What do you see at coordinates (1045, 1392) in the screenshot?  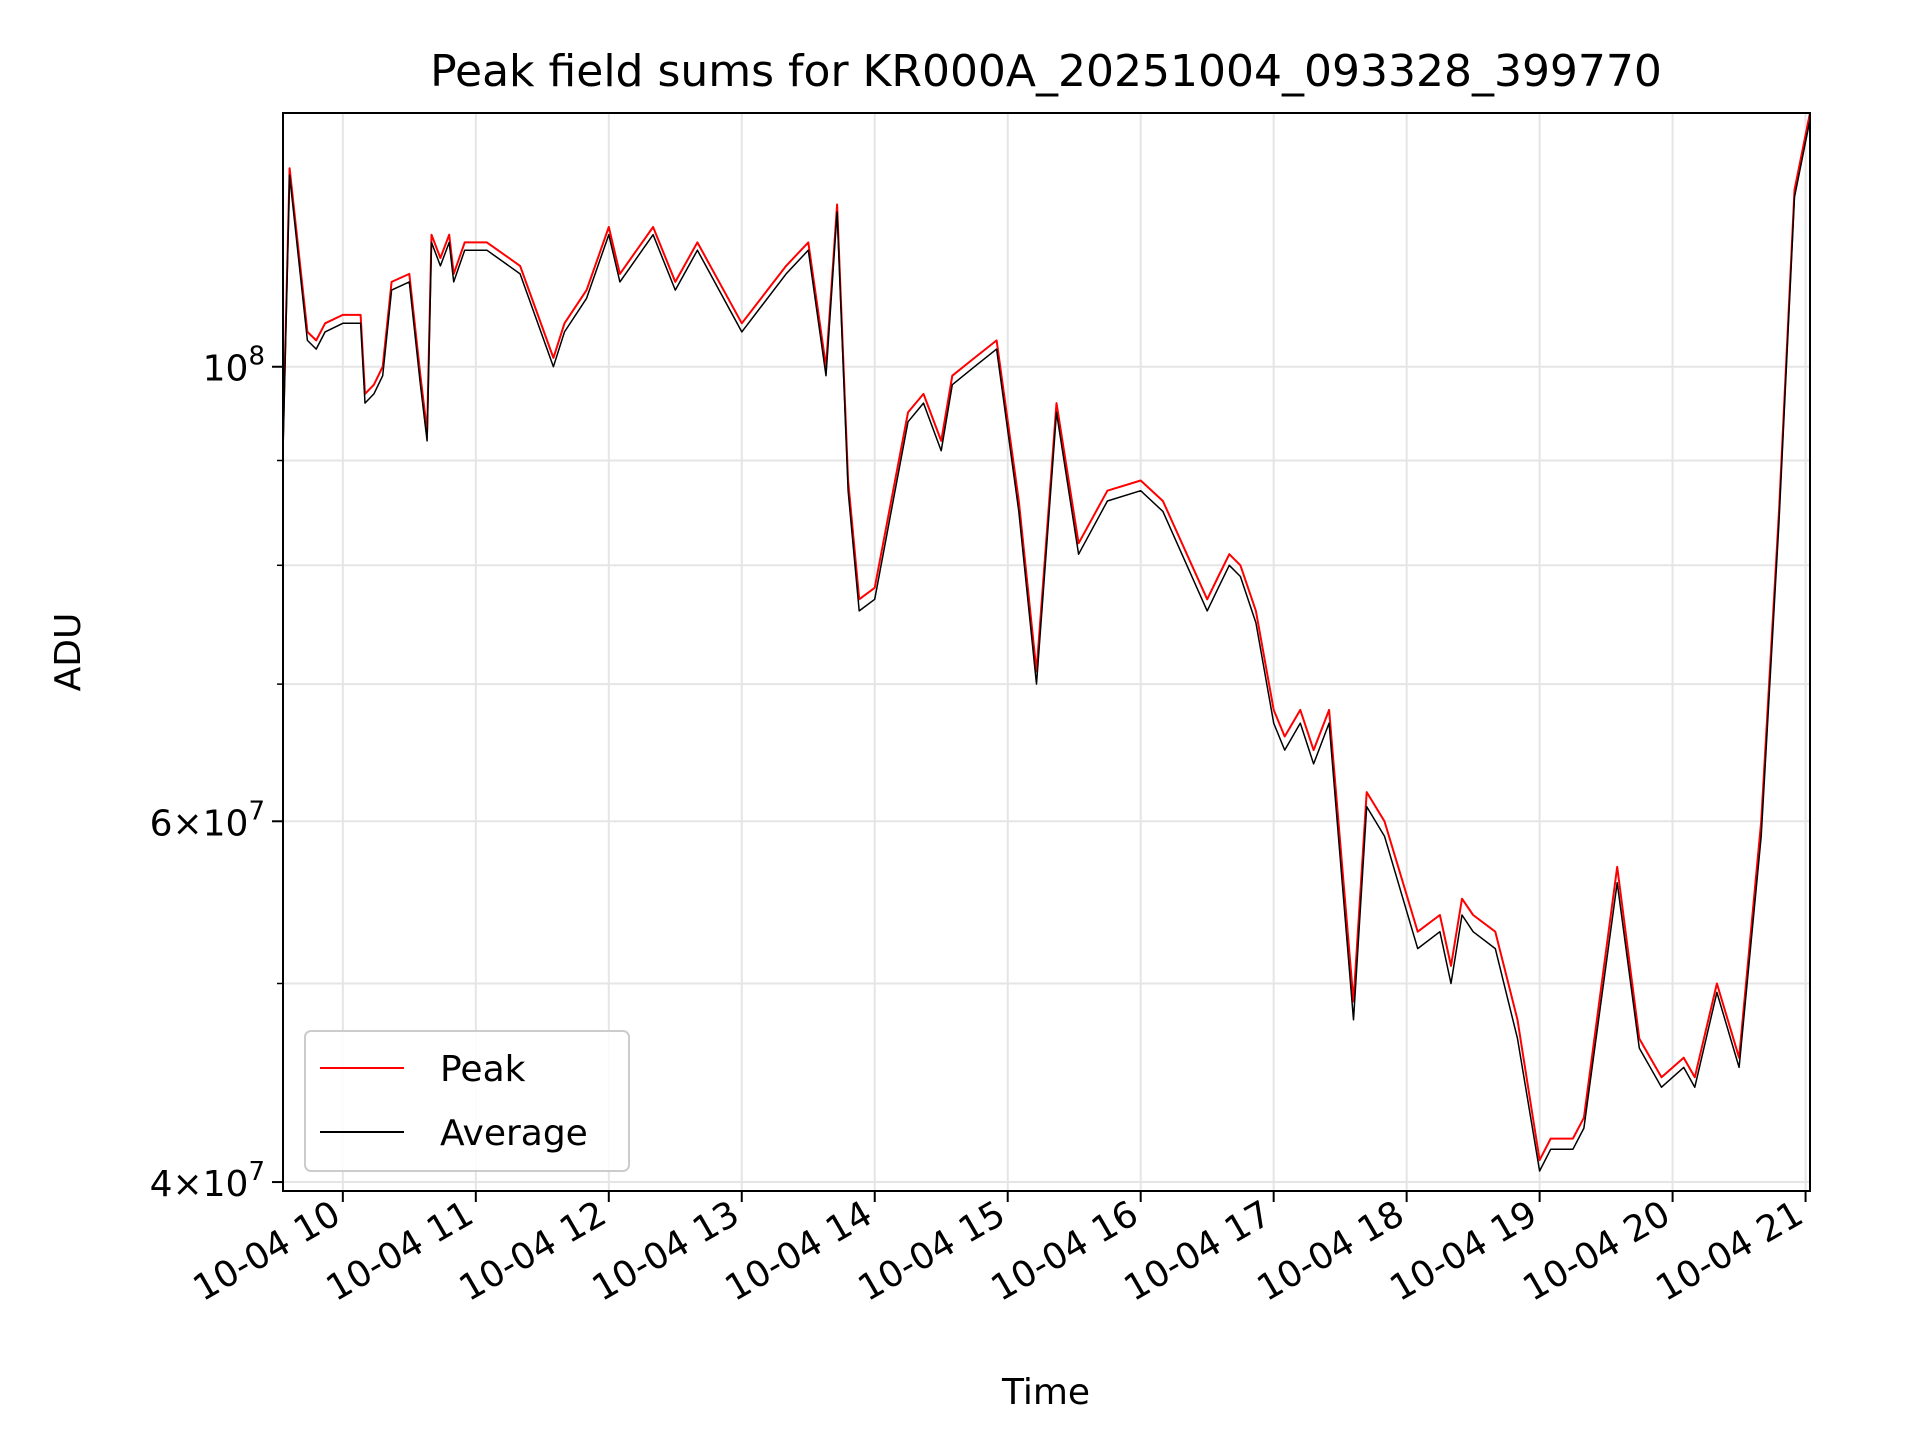 I see `x-axis-label: Time` at bounding box center [1045, 1392].